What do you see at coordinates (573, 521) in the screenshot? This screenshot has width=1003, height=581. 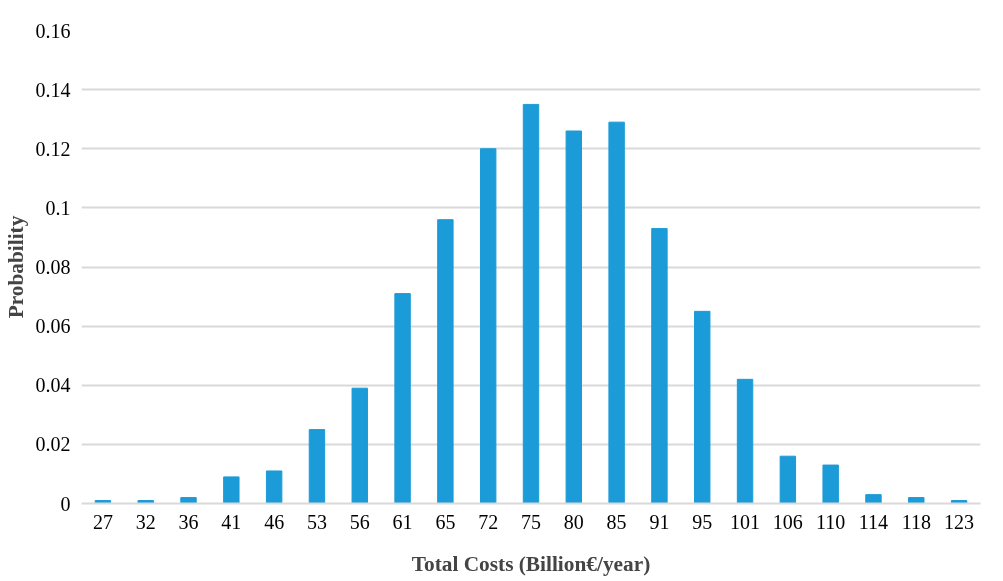 I see `x-tick-label: 80` at bounding box center [573, 521].